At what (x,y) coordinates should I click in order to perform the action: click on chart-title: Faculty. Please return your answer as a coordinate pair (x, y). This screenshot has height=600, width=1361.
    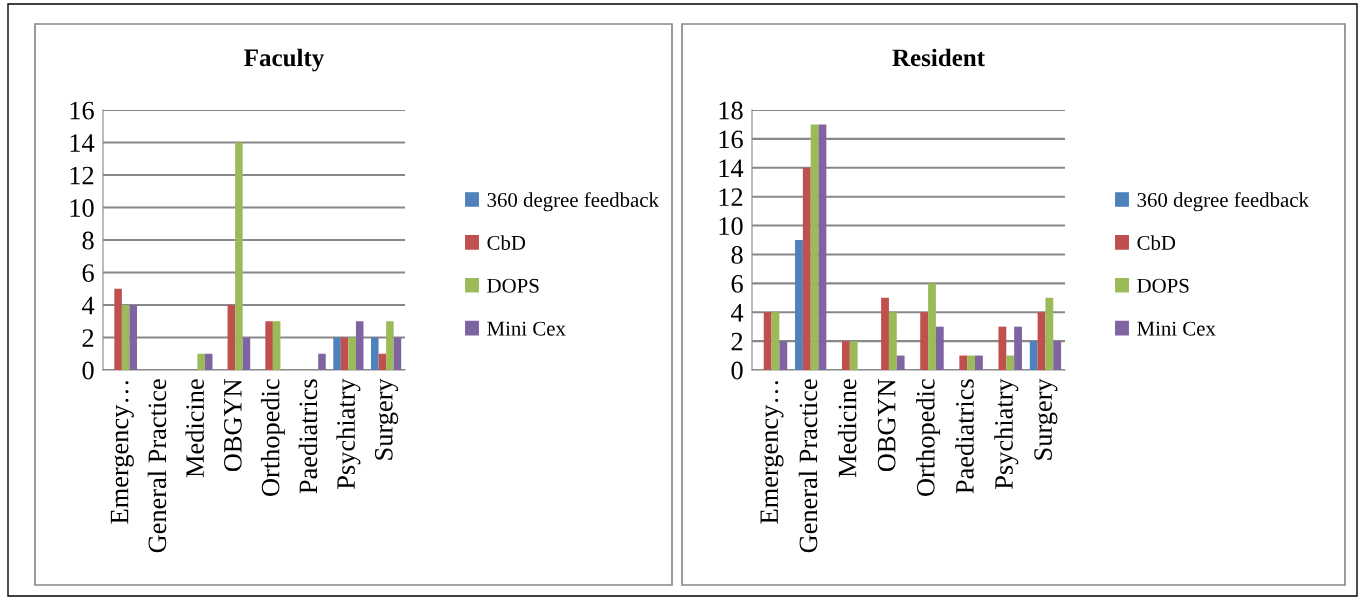
    Looking at the image, I should click on (284, 60).